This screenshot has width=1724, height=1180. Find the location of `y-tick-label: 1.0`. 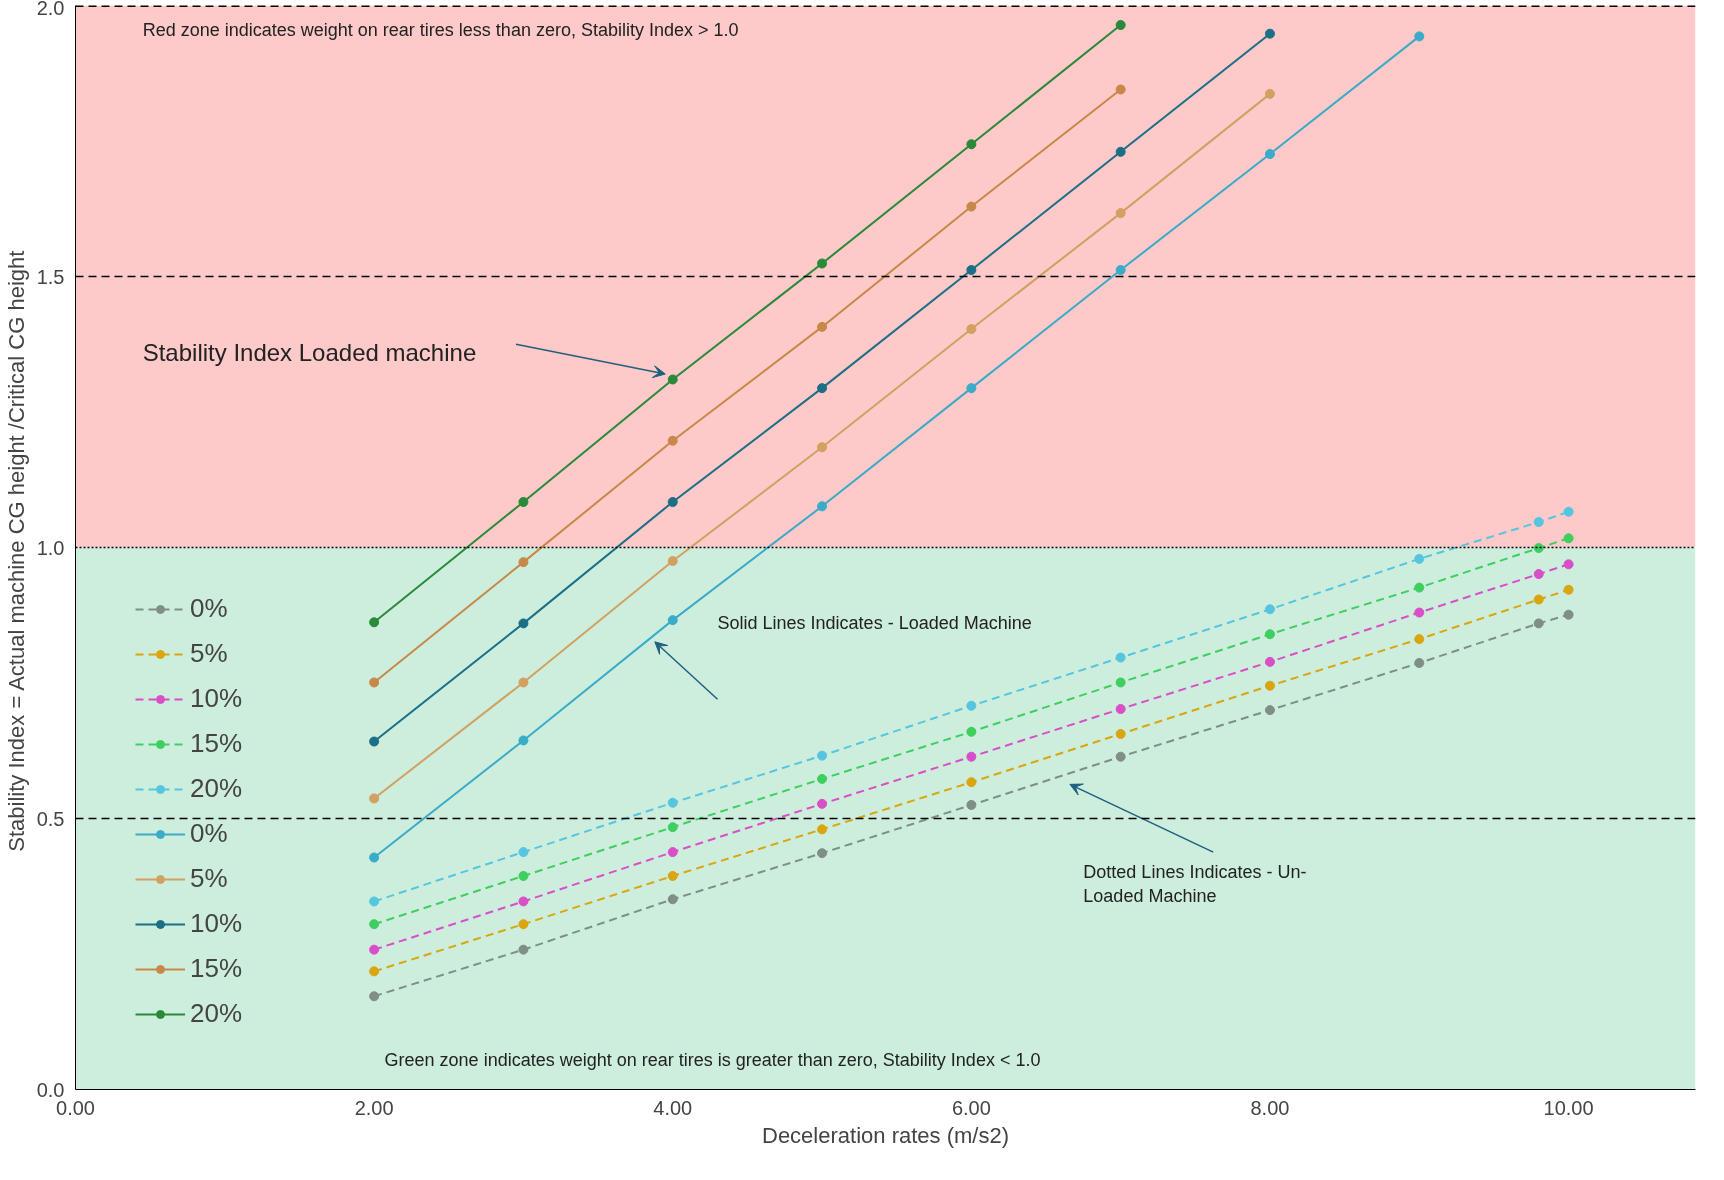

y-tick-label: 1.0 is located at coordinates (50, 547).